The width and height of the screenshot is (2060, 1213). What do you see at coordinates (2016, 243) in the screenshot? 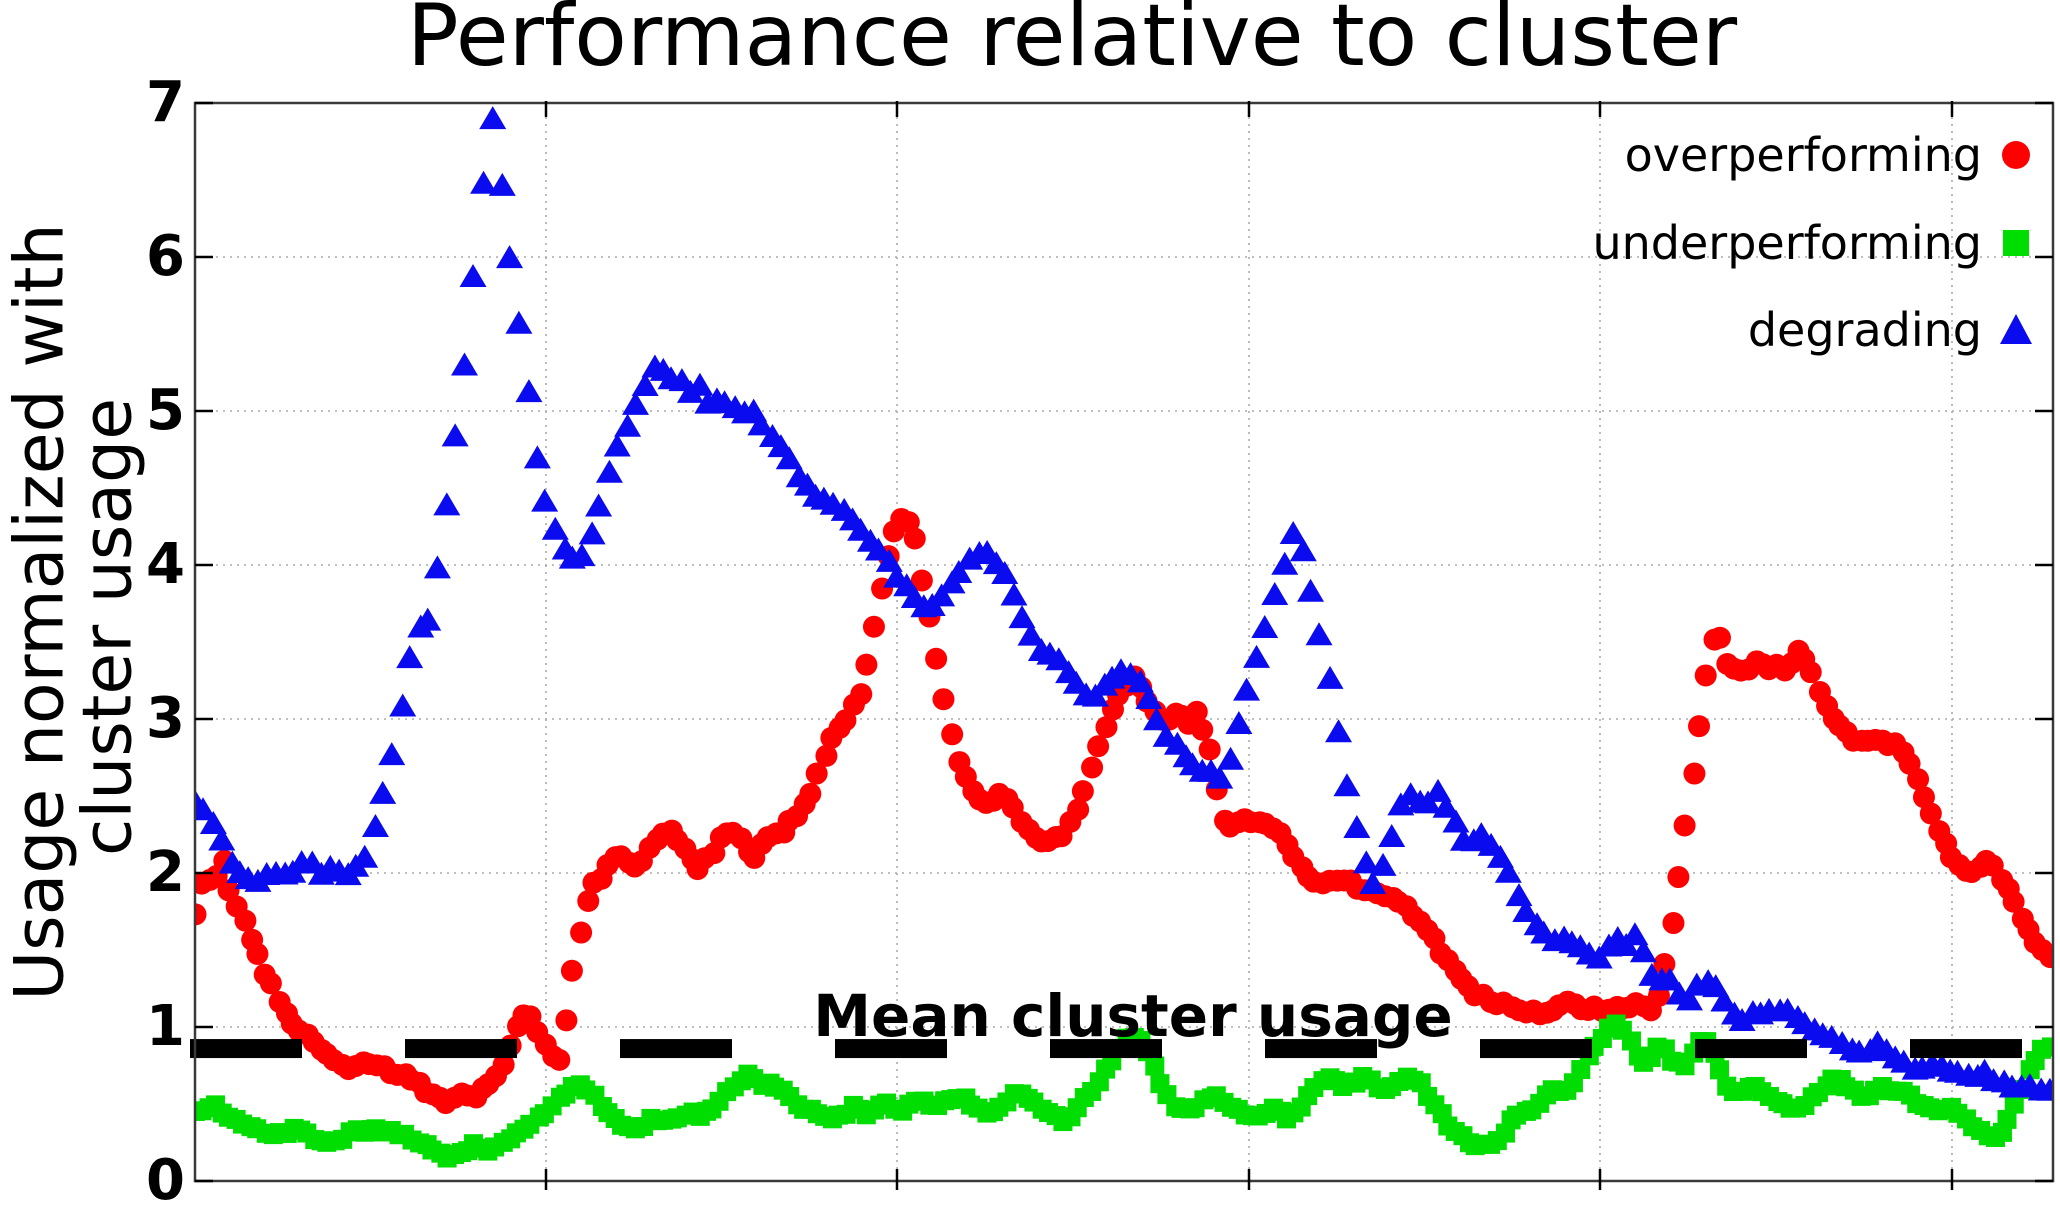
I see `square-legend-marker-icon` at bounding box center [2016, 243].